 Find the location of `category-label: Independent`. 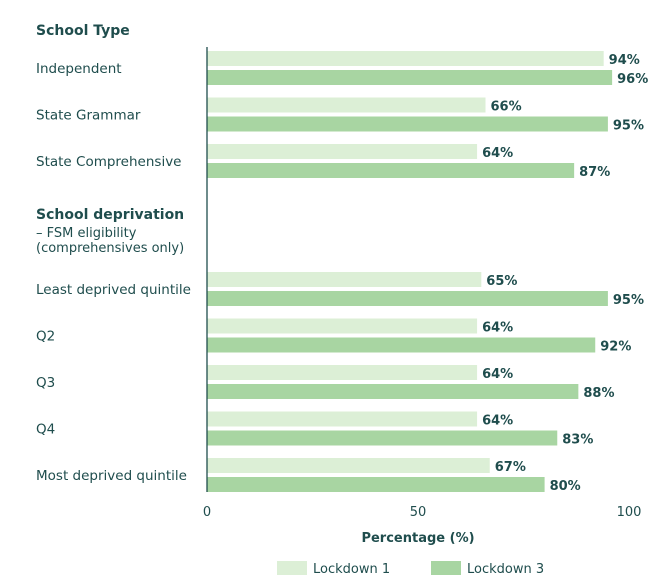

category-label: Independent is located at coordinates (79, 69).